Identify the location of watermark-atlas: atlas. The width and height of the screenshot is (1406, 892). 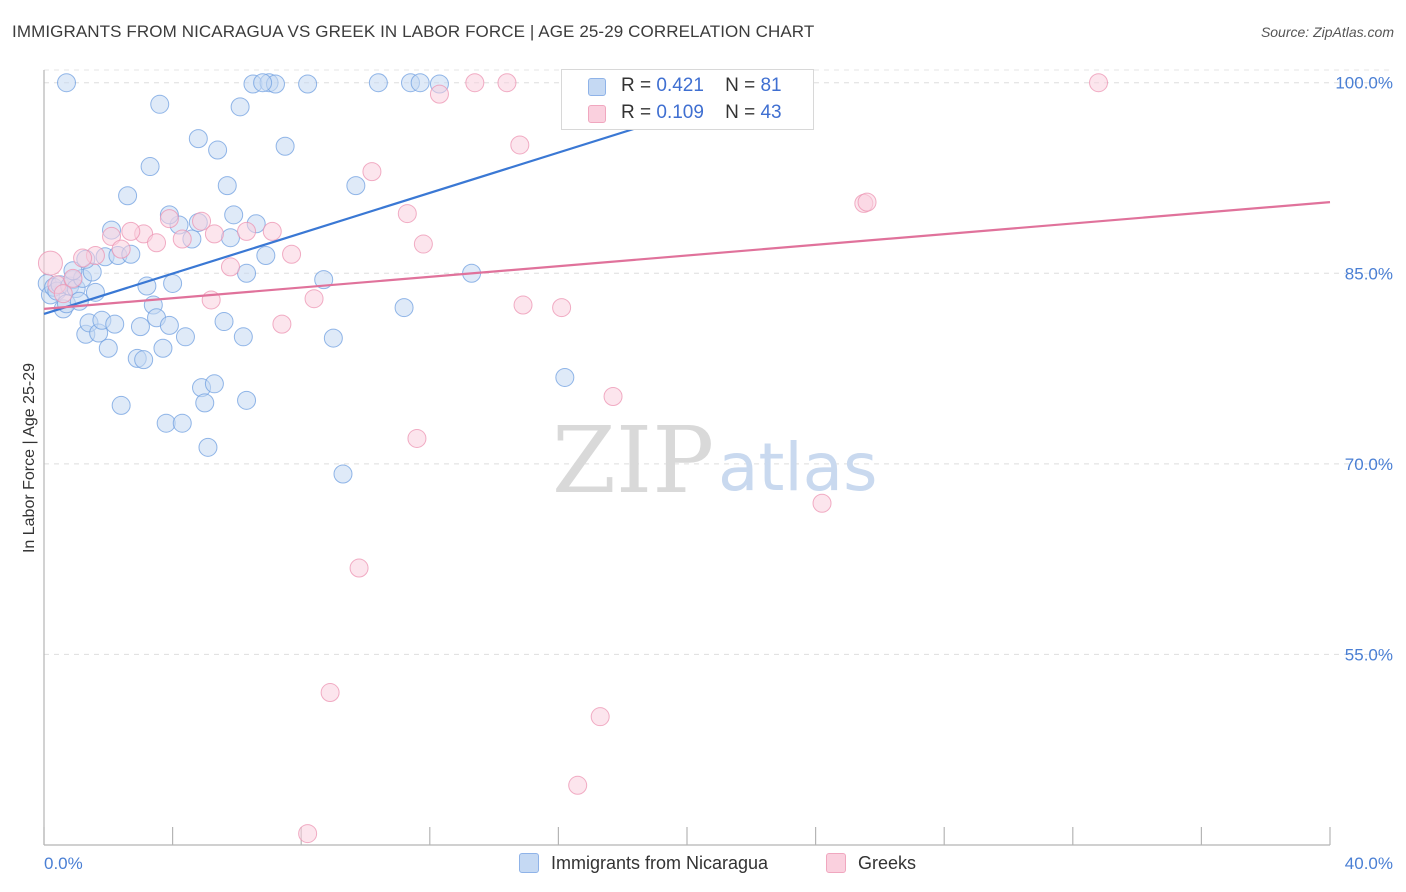
(798, 467).